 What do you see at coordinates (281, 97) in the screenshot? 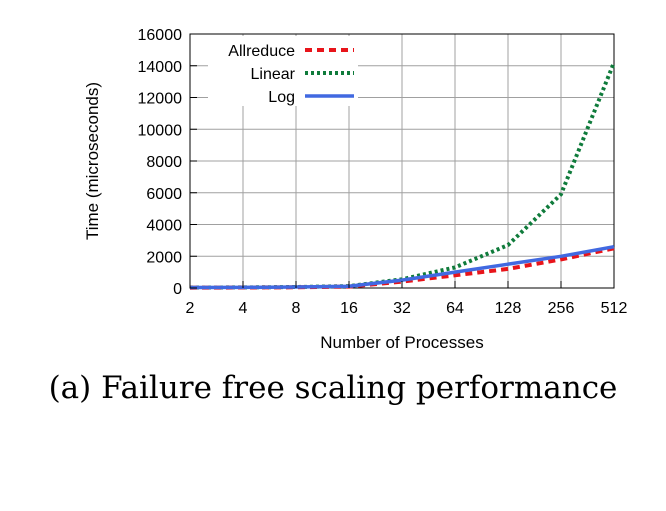
I see `legend-label-log: Log` at bounding box center [281, 97].